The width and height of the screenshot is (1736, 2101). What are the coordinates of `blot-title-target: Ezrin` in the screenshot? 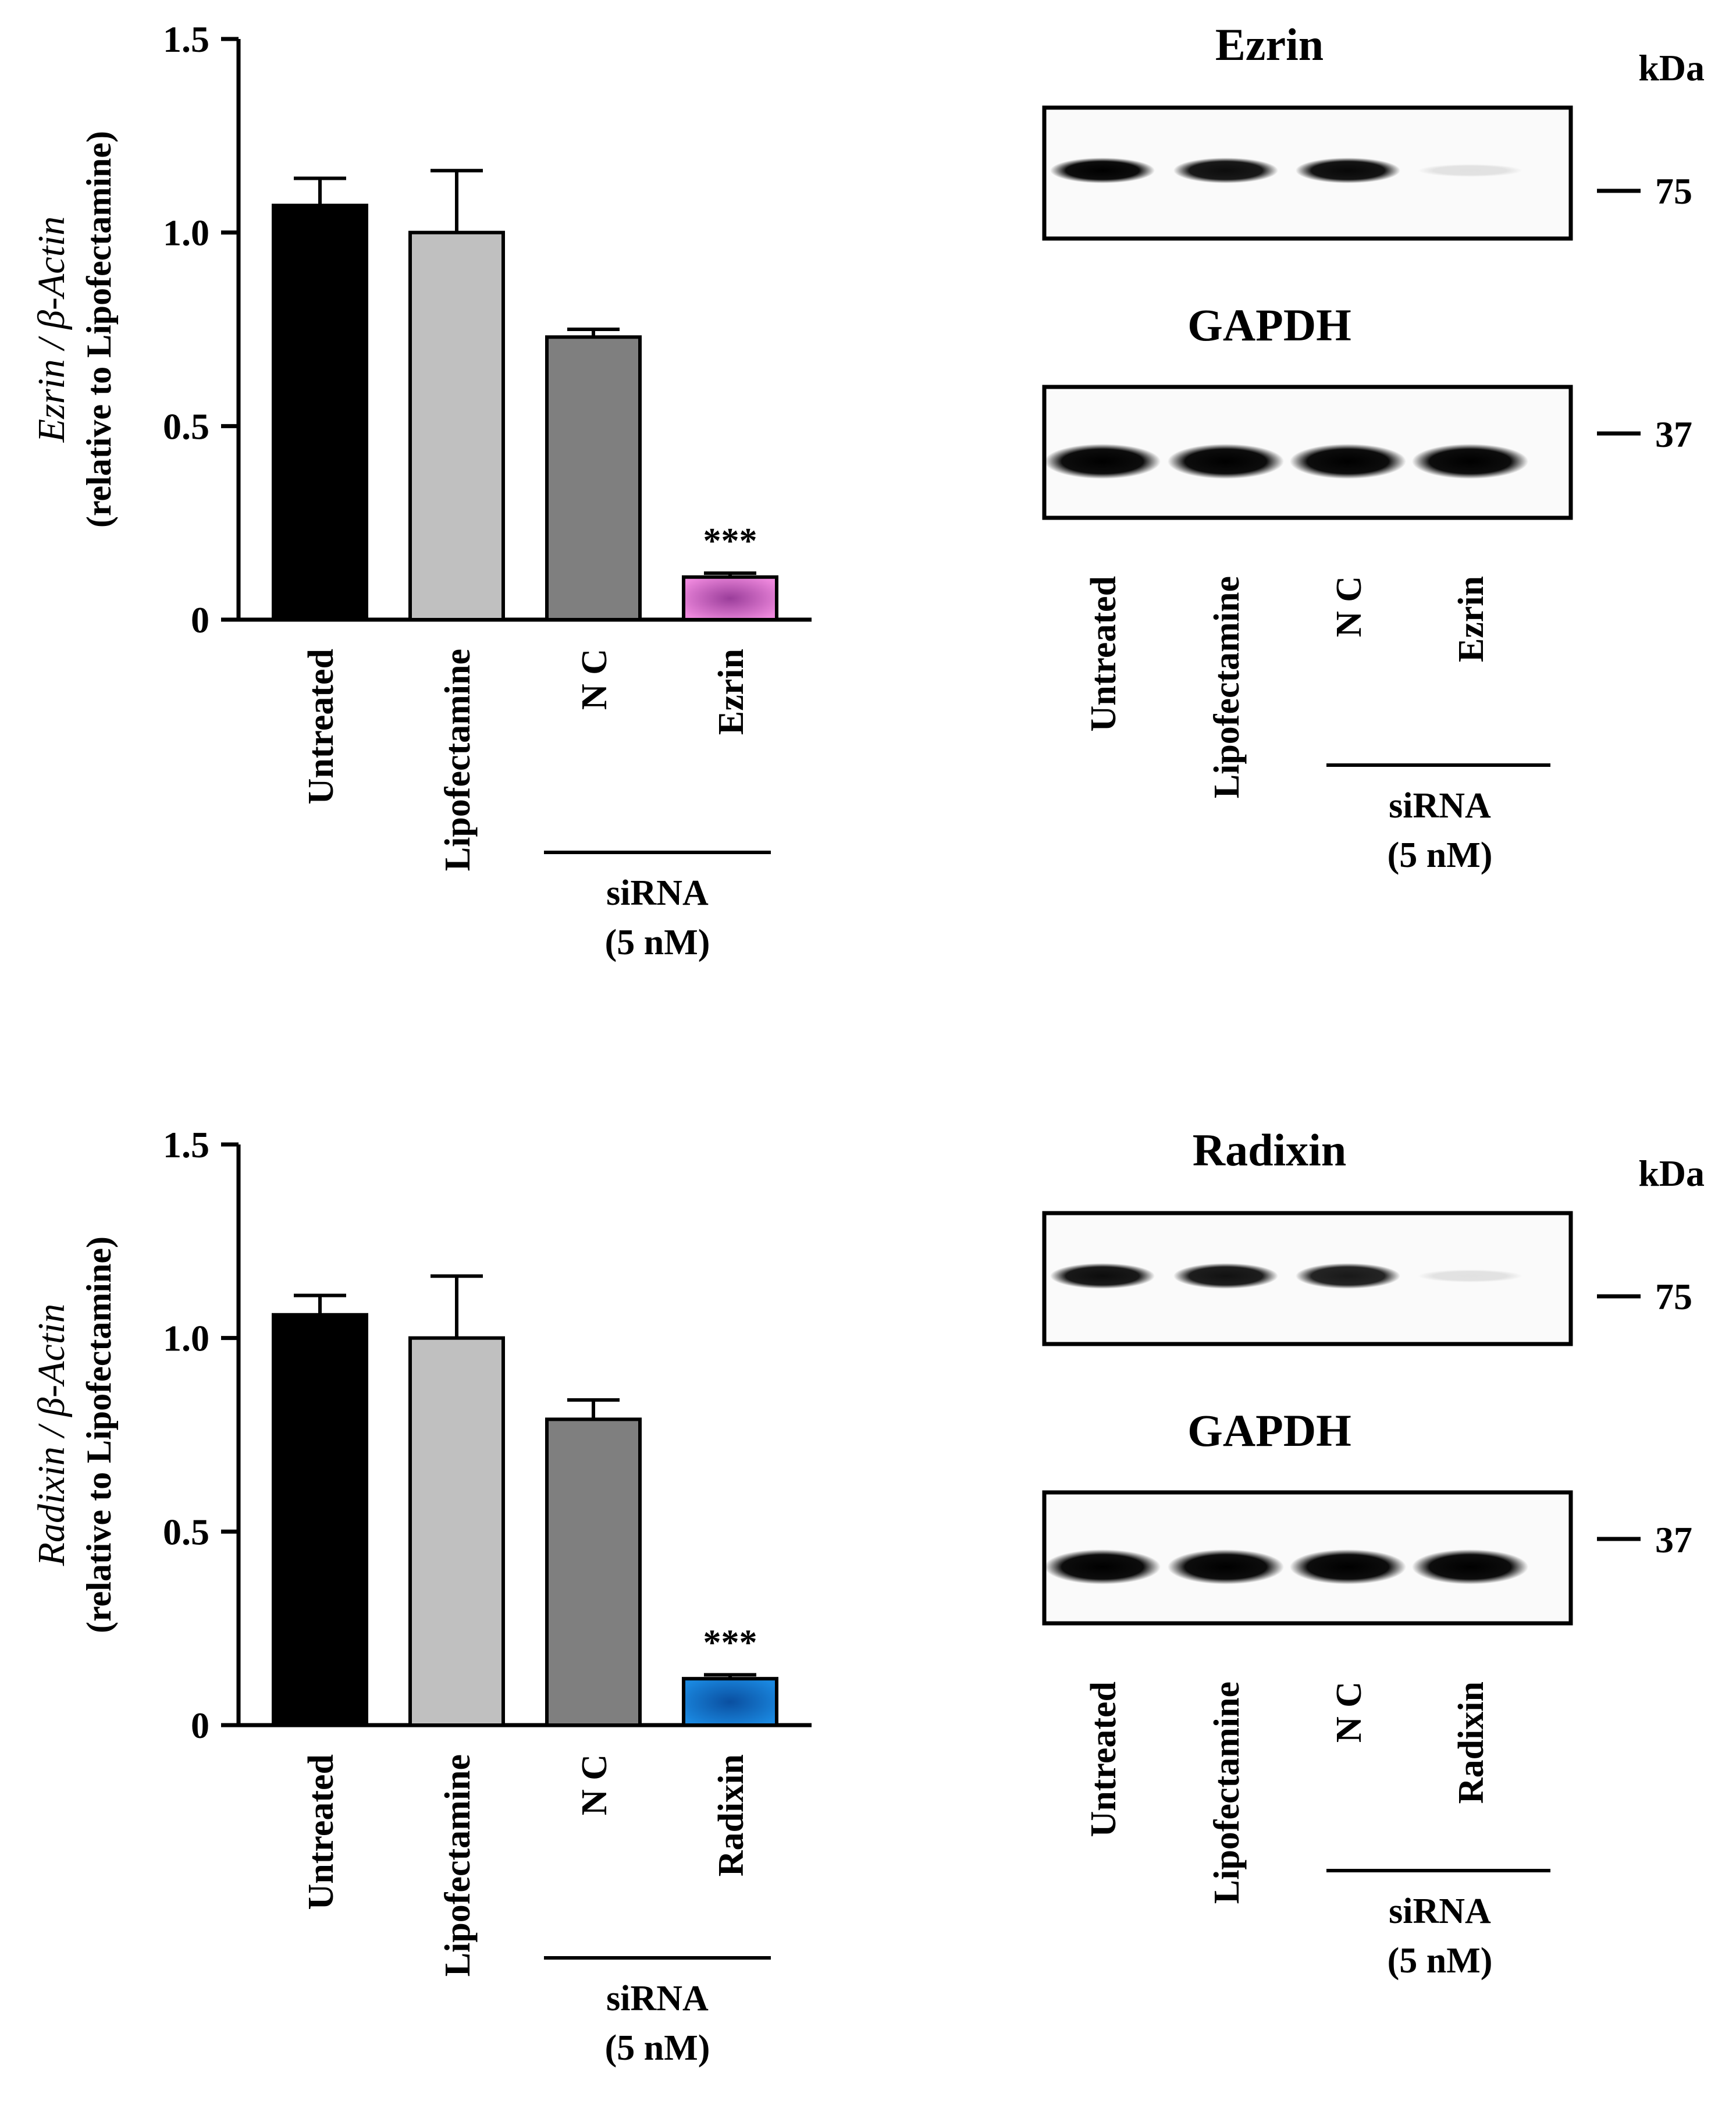 It's located at (1269, 45).